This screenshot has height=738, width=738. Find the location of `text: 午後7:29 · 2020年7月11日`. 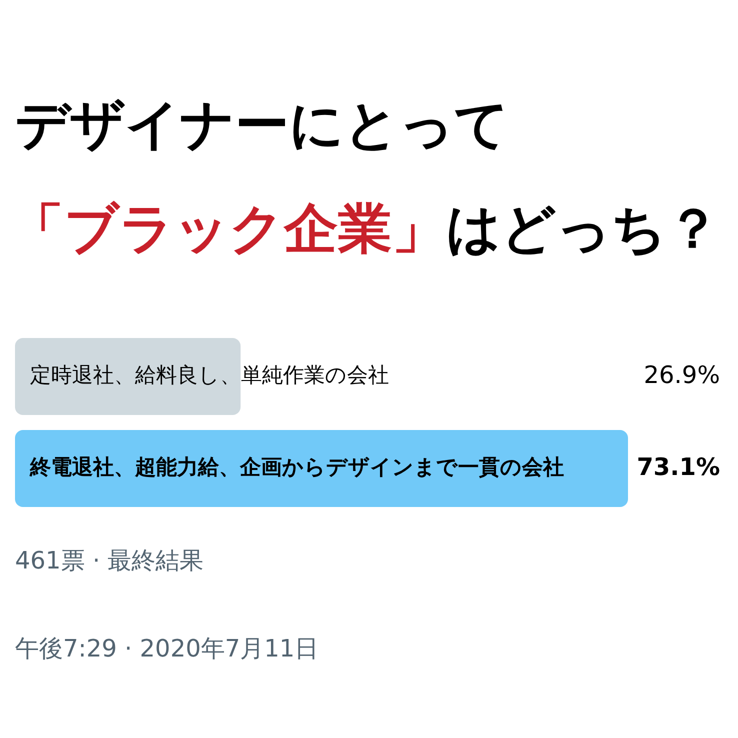

text: 午後7:29 · 2020年7月11日 is located at coordinates (167, 648).